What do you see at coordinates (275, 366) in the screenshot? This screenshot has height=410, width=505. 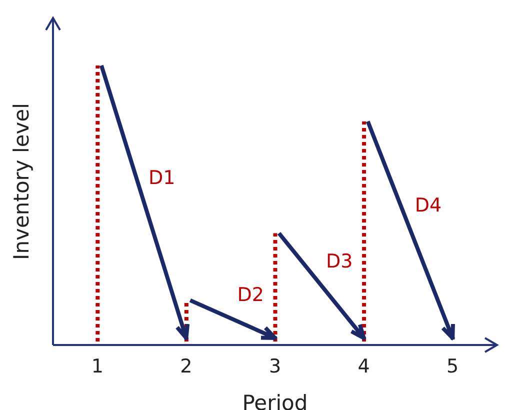 I see `x-tick-label: 3` at bounding box center [275, 366].